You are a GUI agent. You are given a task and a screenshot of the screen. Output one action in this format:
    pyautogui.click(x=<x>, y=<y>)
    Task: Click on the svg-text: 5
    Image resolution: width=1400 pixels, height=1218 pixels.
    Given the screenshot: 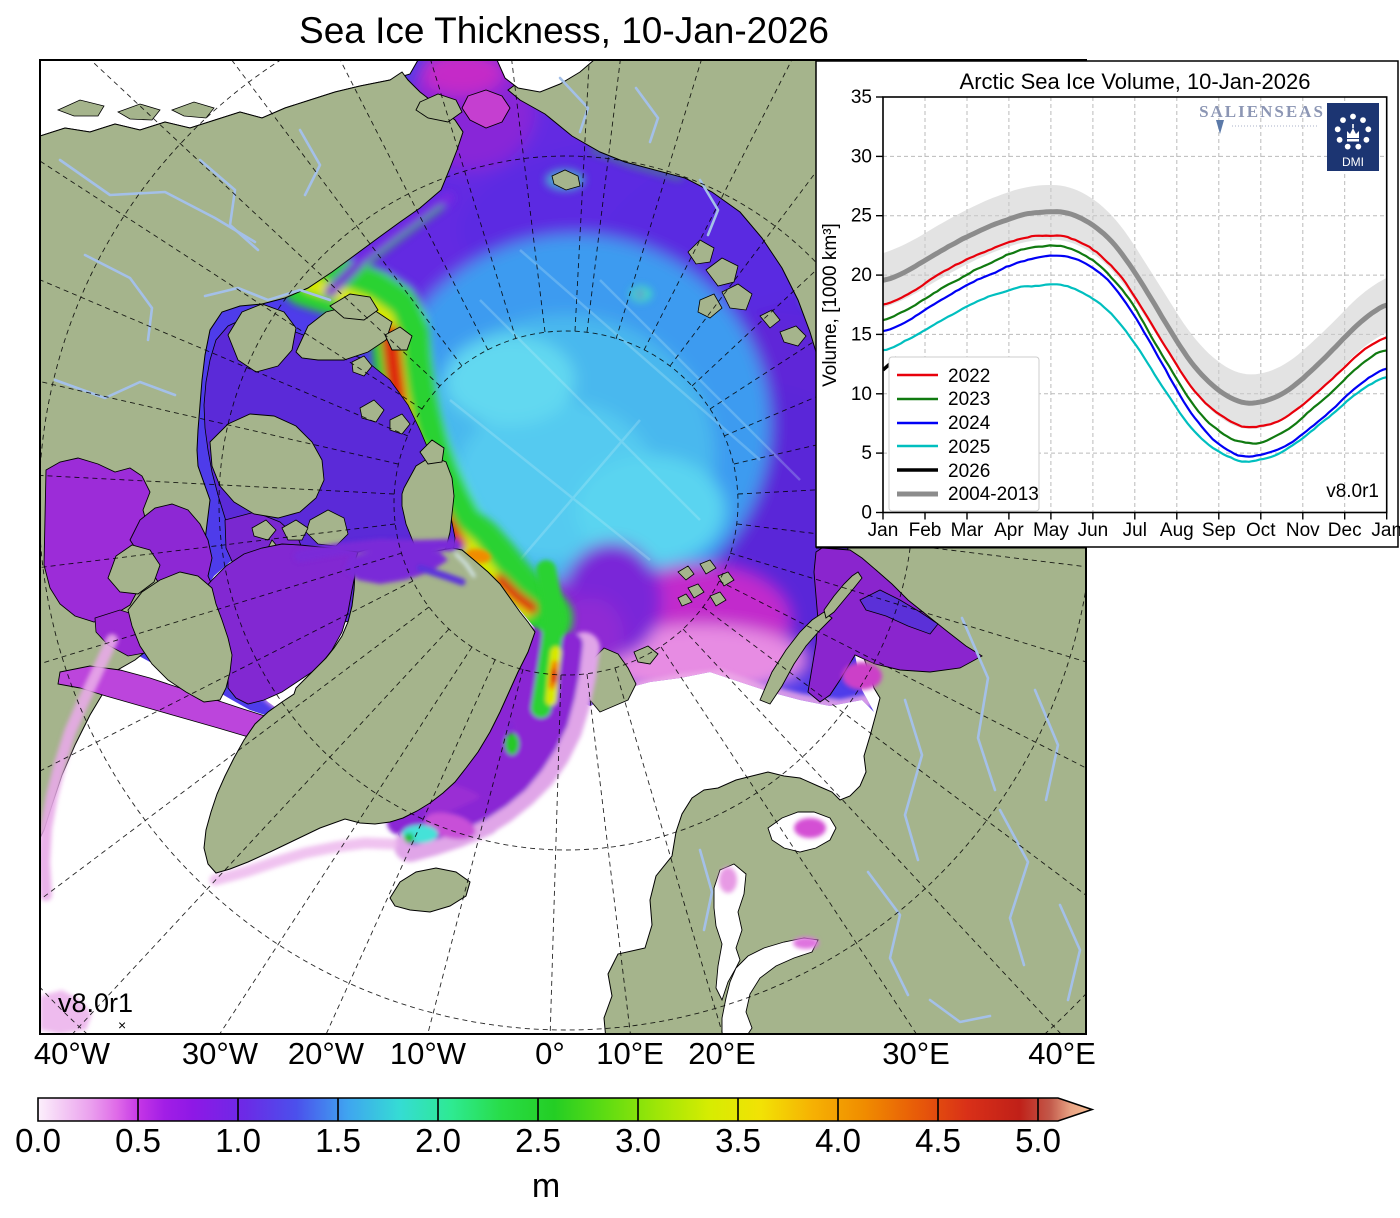 What is the action you would take?
    pyautogui.click(x=866, y=453)
    